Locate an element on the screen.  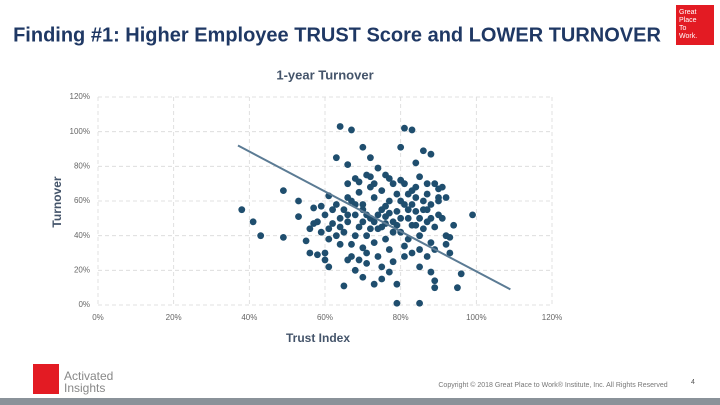
y-axis-label: Turnover is located at coordinates (57, 201).